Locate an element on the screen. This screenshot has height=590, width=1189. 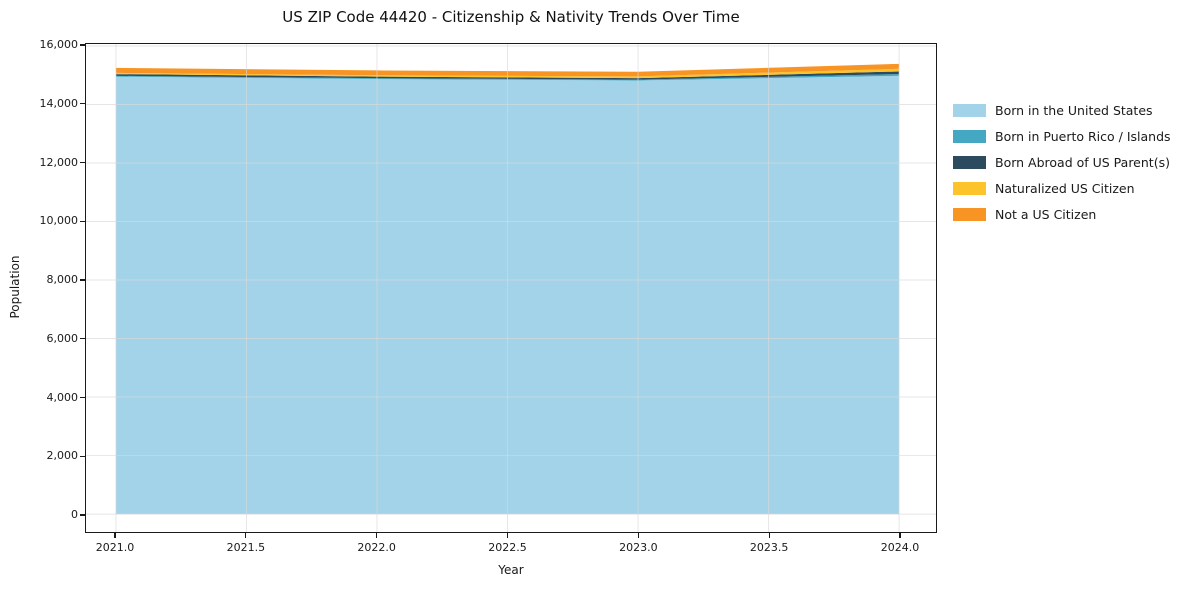
legend-item: Born in Puerto Rico / Islands is located at coordinates (1062, 136).